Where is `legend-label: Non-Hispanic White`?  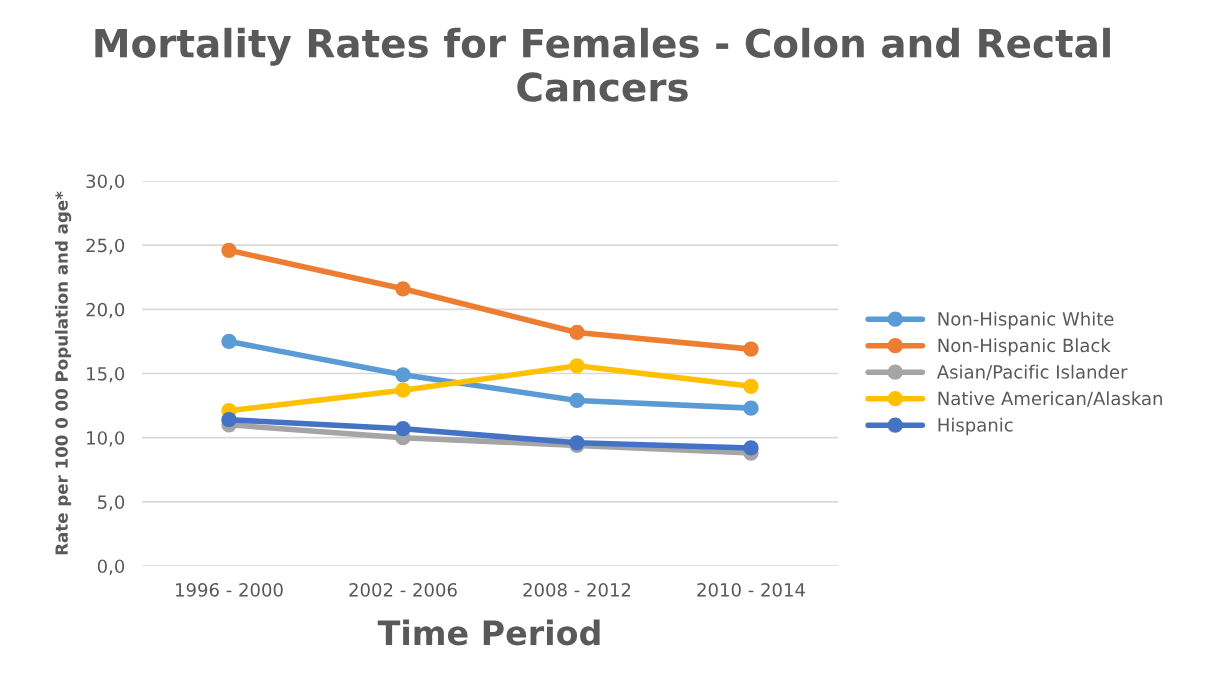 legend-label: Non-Hispanic White is located at coordinates (1026, 320).